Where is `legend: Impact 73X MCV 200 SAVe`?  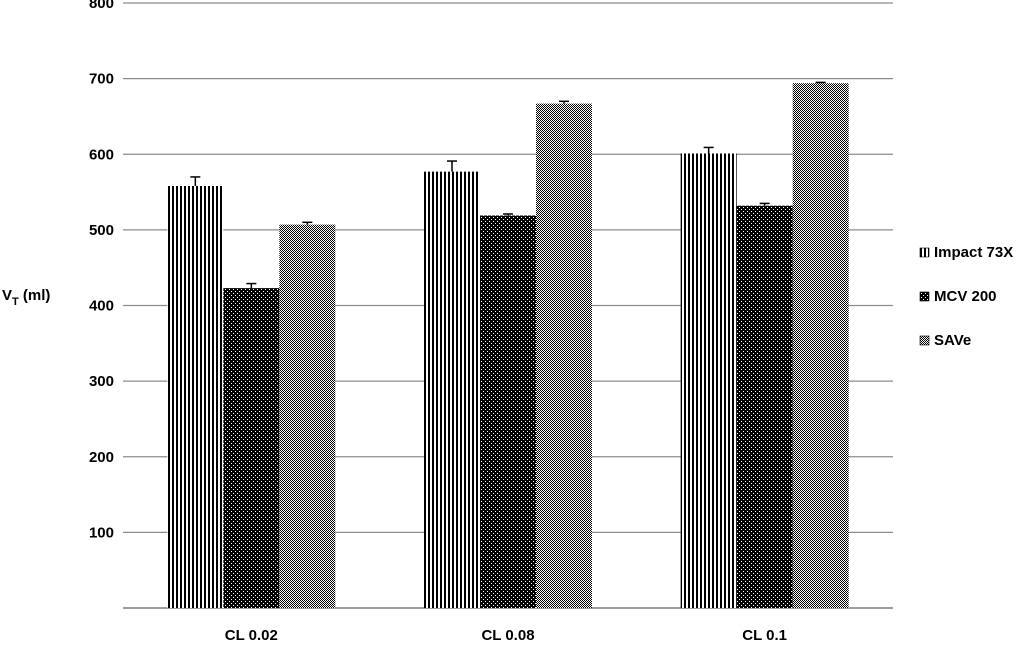 legend: Impact 73X MCV 200 SAVe is located at coordinates (966, 296).